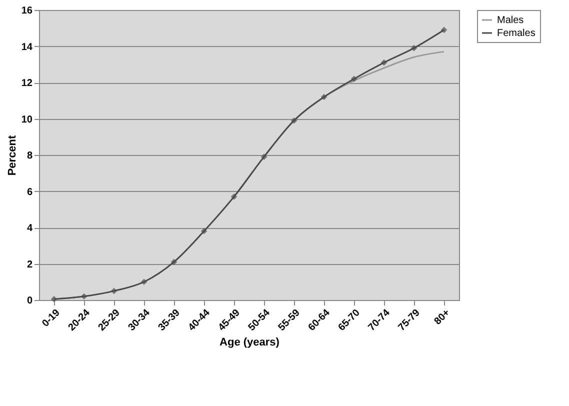 The image size is (569, 406). I want to click on y-tick-label: 6, so click(29, 192).